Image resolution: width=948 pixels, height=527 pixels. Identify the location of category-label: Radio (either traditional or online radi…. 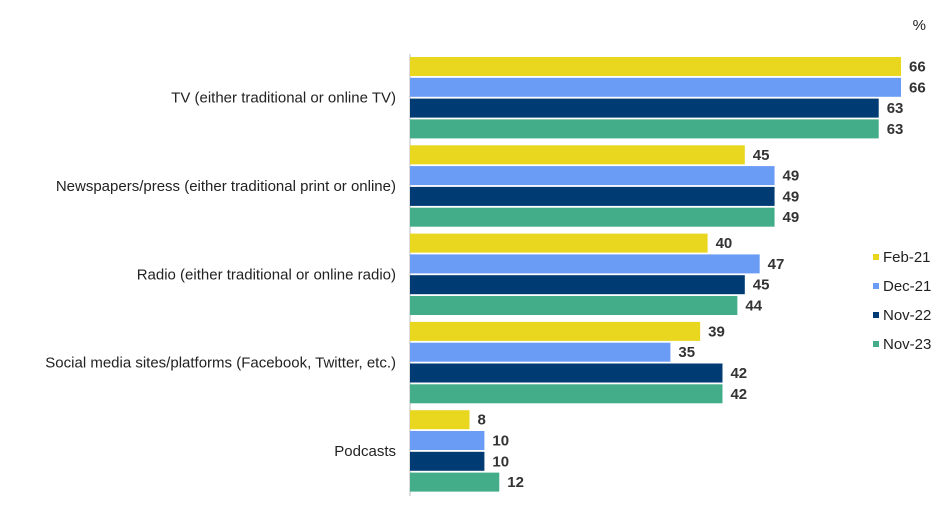
(266, 274).